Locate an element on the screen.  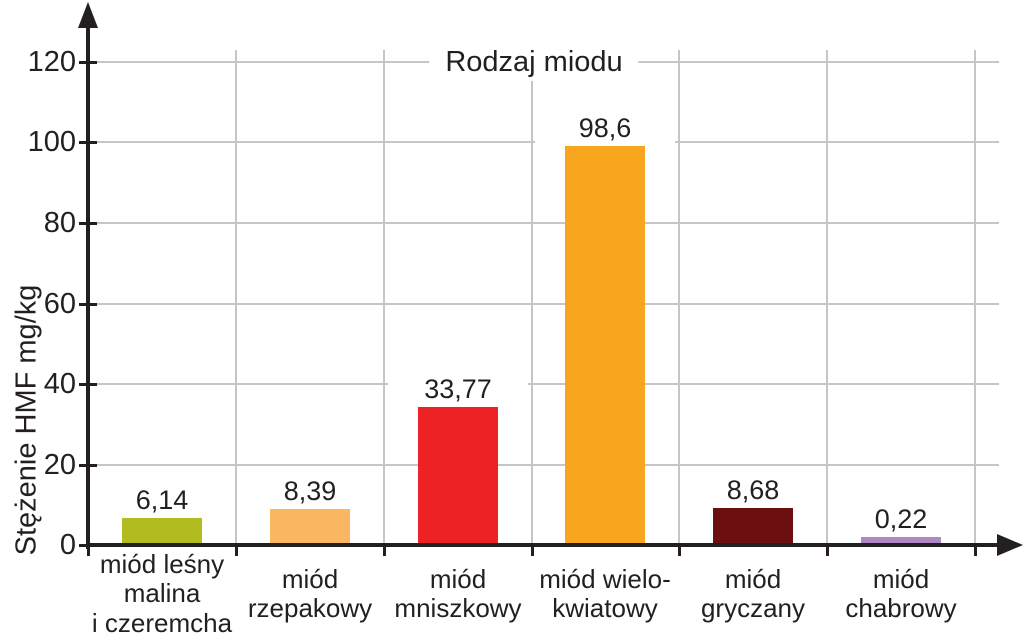
y-tick-label: 60 is located at coordinates (59, 304).